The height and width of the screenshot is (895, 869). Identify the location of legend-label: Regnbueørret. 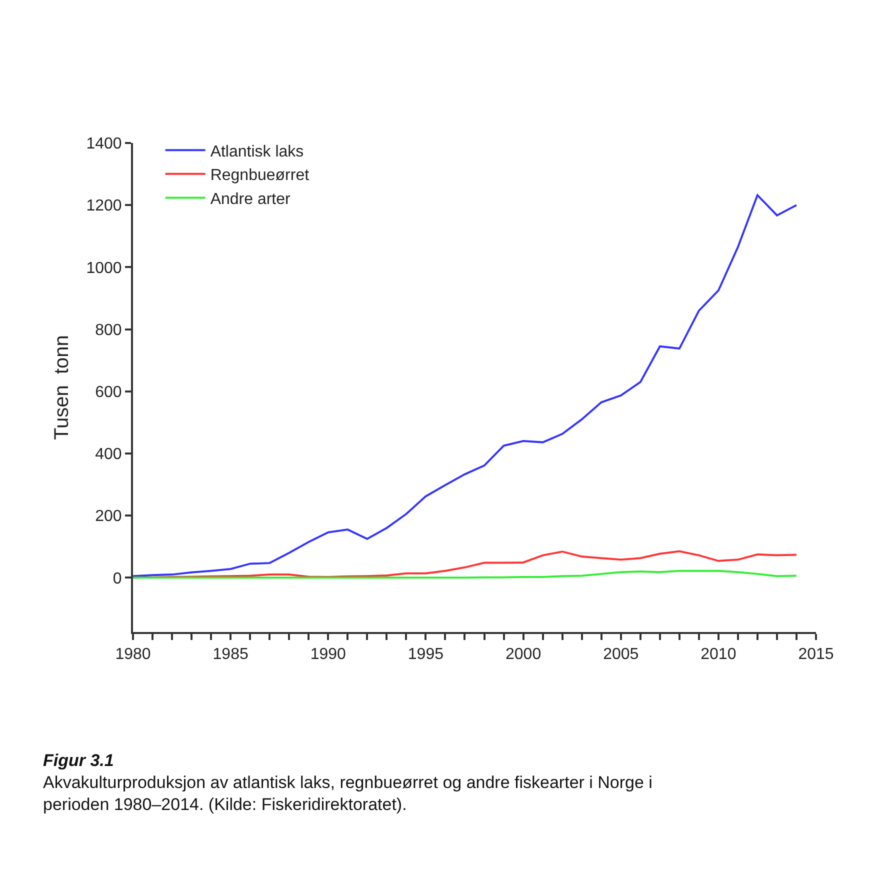
(260, 175).